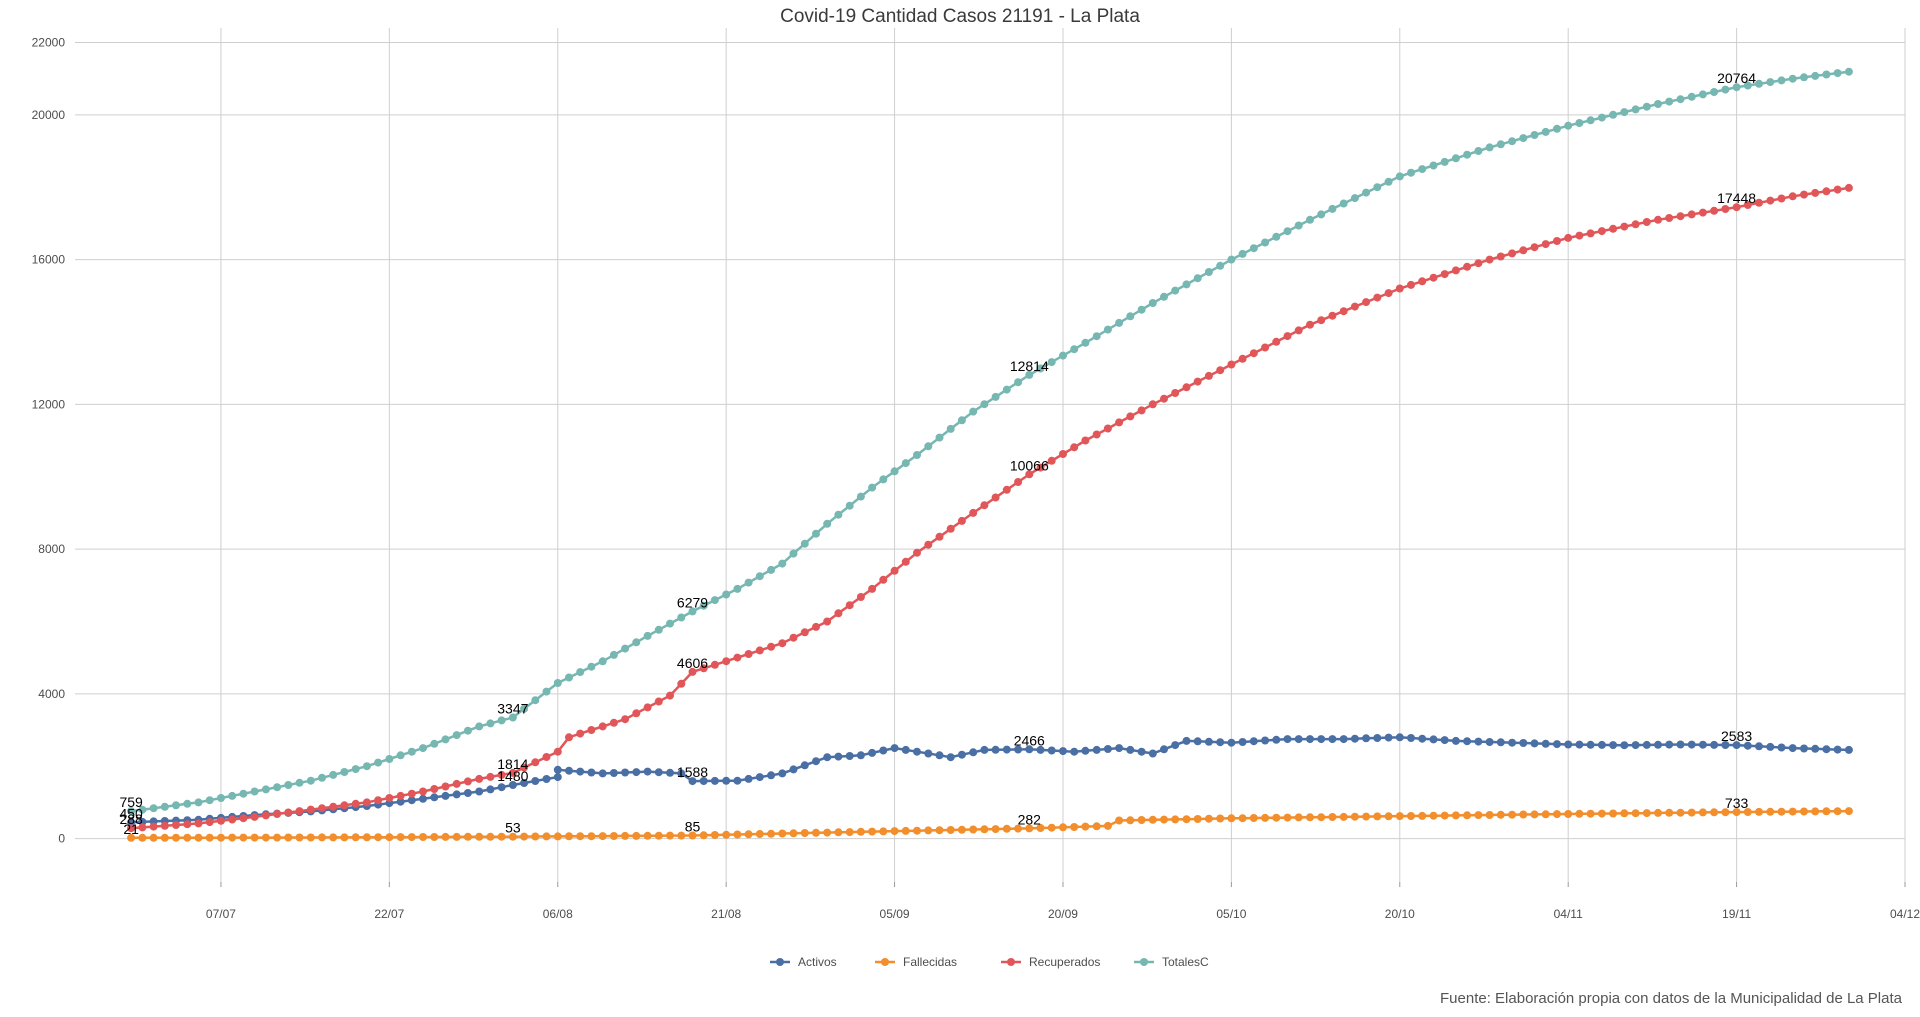 The width and height of the screenshot is (1920, 1017). What do you see at coordinates (1568, 914) in the screenshot?
I see `x-tick-label: 04/11` at bounding box center [1568, 914].